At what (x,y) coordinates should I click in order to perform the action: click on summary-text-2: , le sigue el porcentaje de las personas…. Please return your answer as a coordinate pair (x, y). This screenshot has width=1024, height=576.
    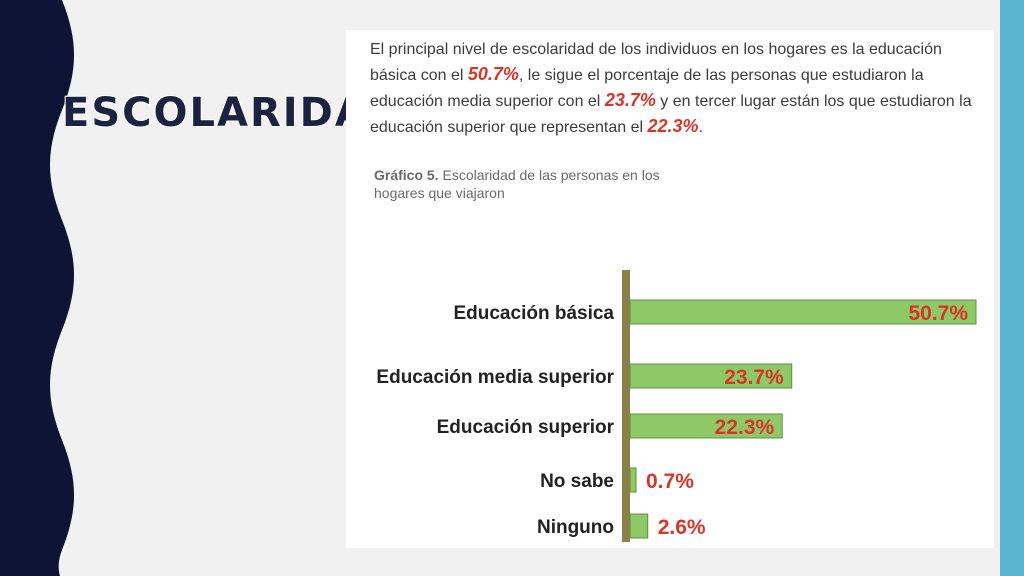
    Looking at the image, I should click on (647, 88).